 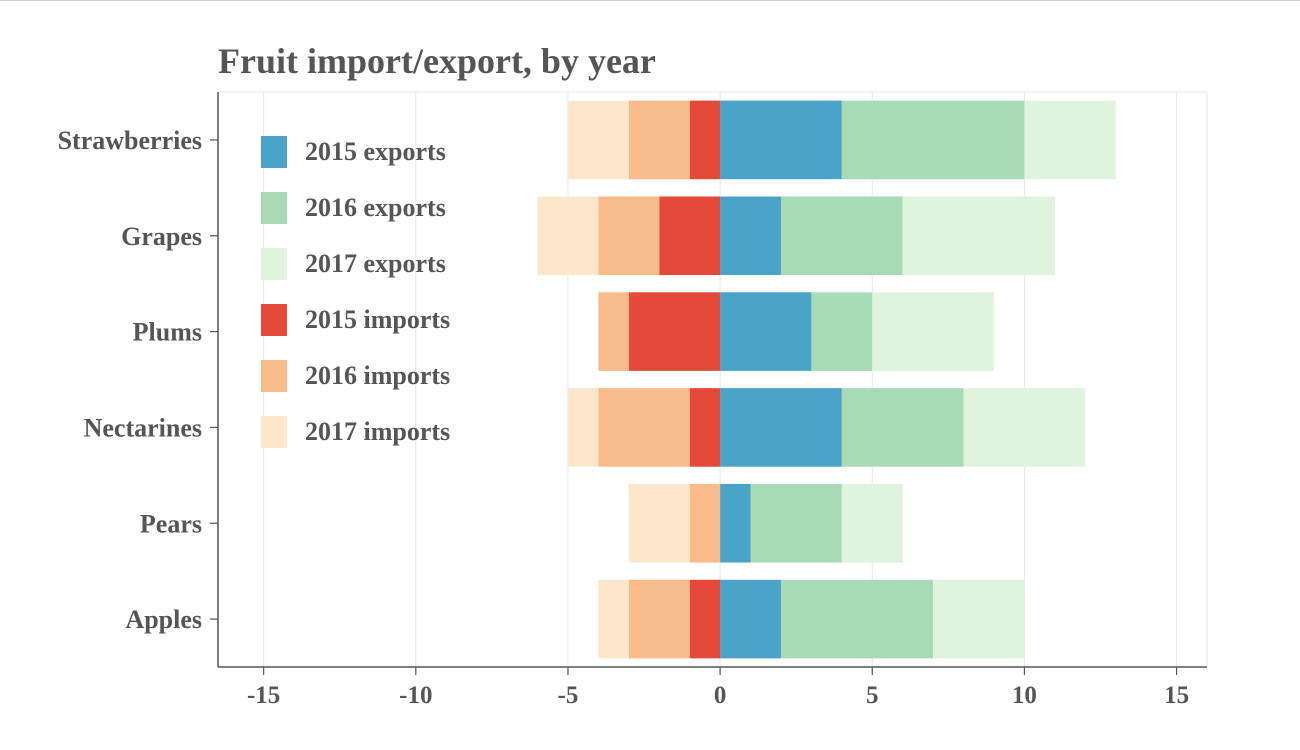 What do you see at coordinates (659, 619) in the screenshot?
I see `bar-2016-imports-apples` at bounding box center [659, 619].